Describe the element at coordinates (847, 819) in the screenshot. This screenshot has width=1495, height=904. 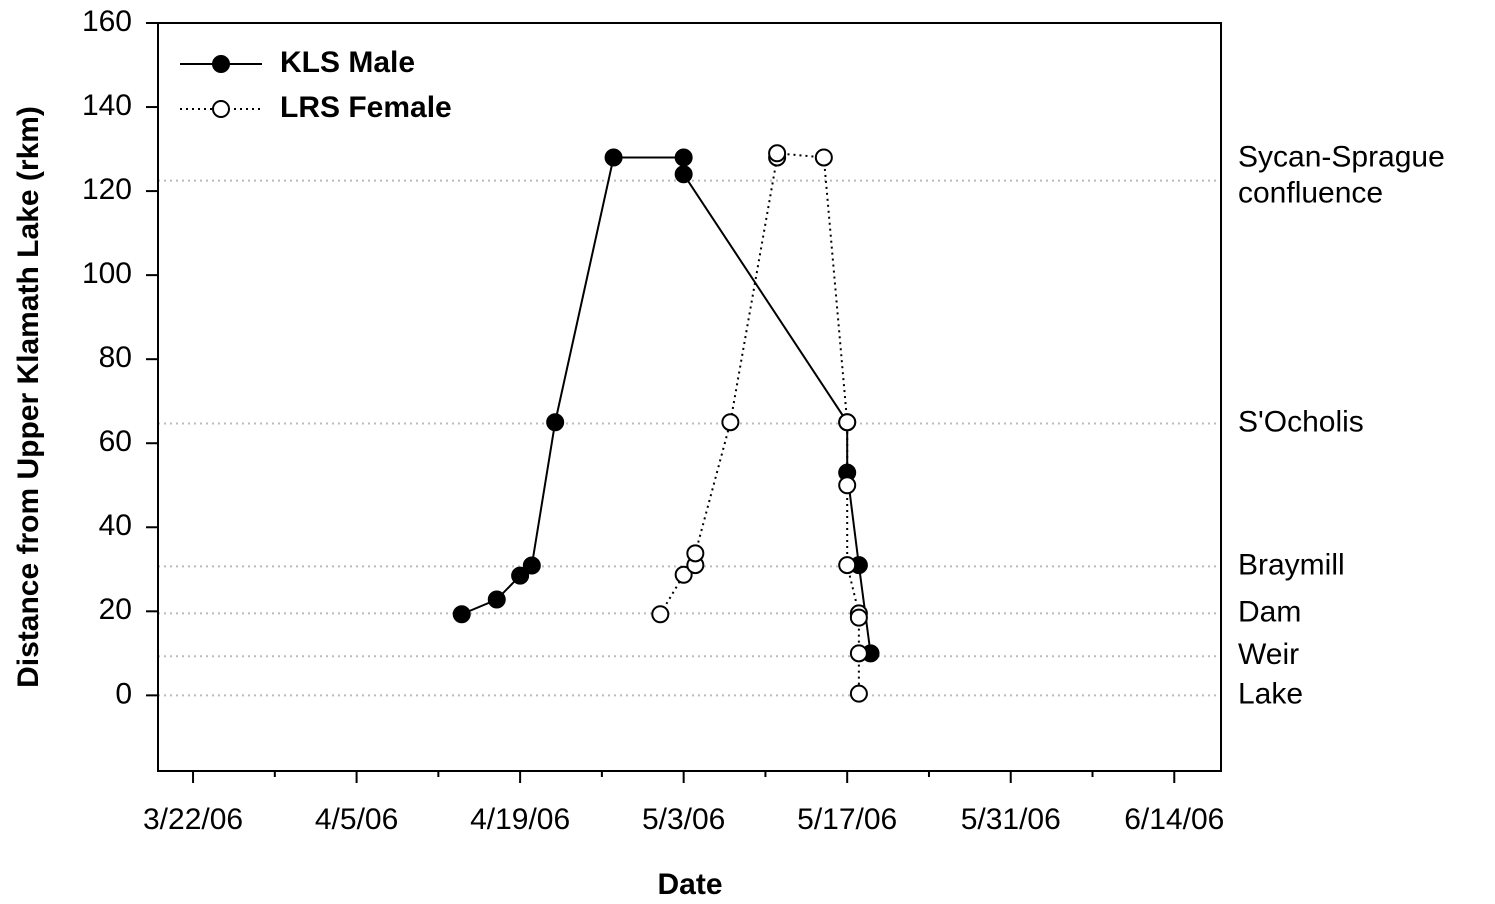
I see `x-tick-label: 5/17/06` at that location.